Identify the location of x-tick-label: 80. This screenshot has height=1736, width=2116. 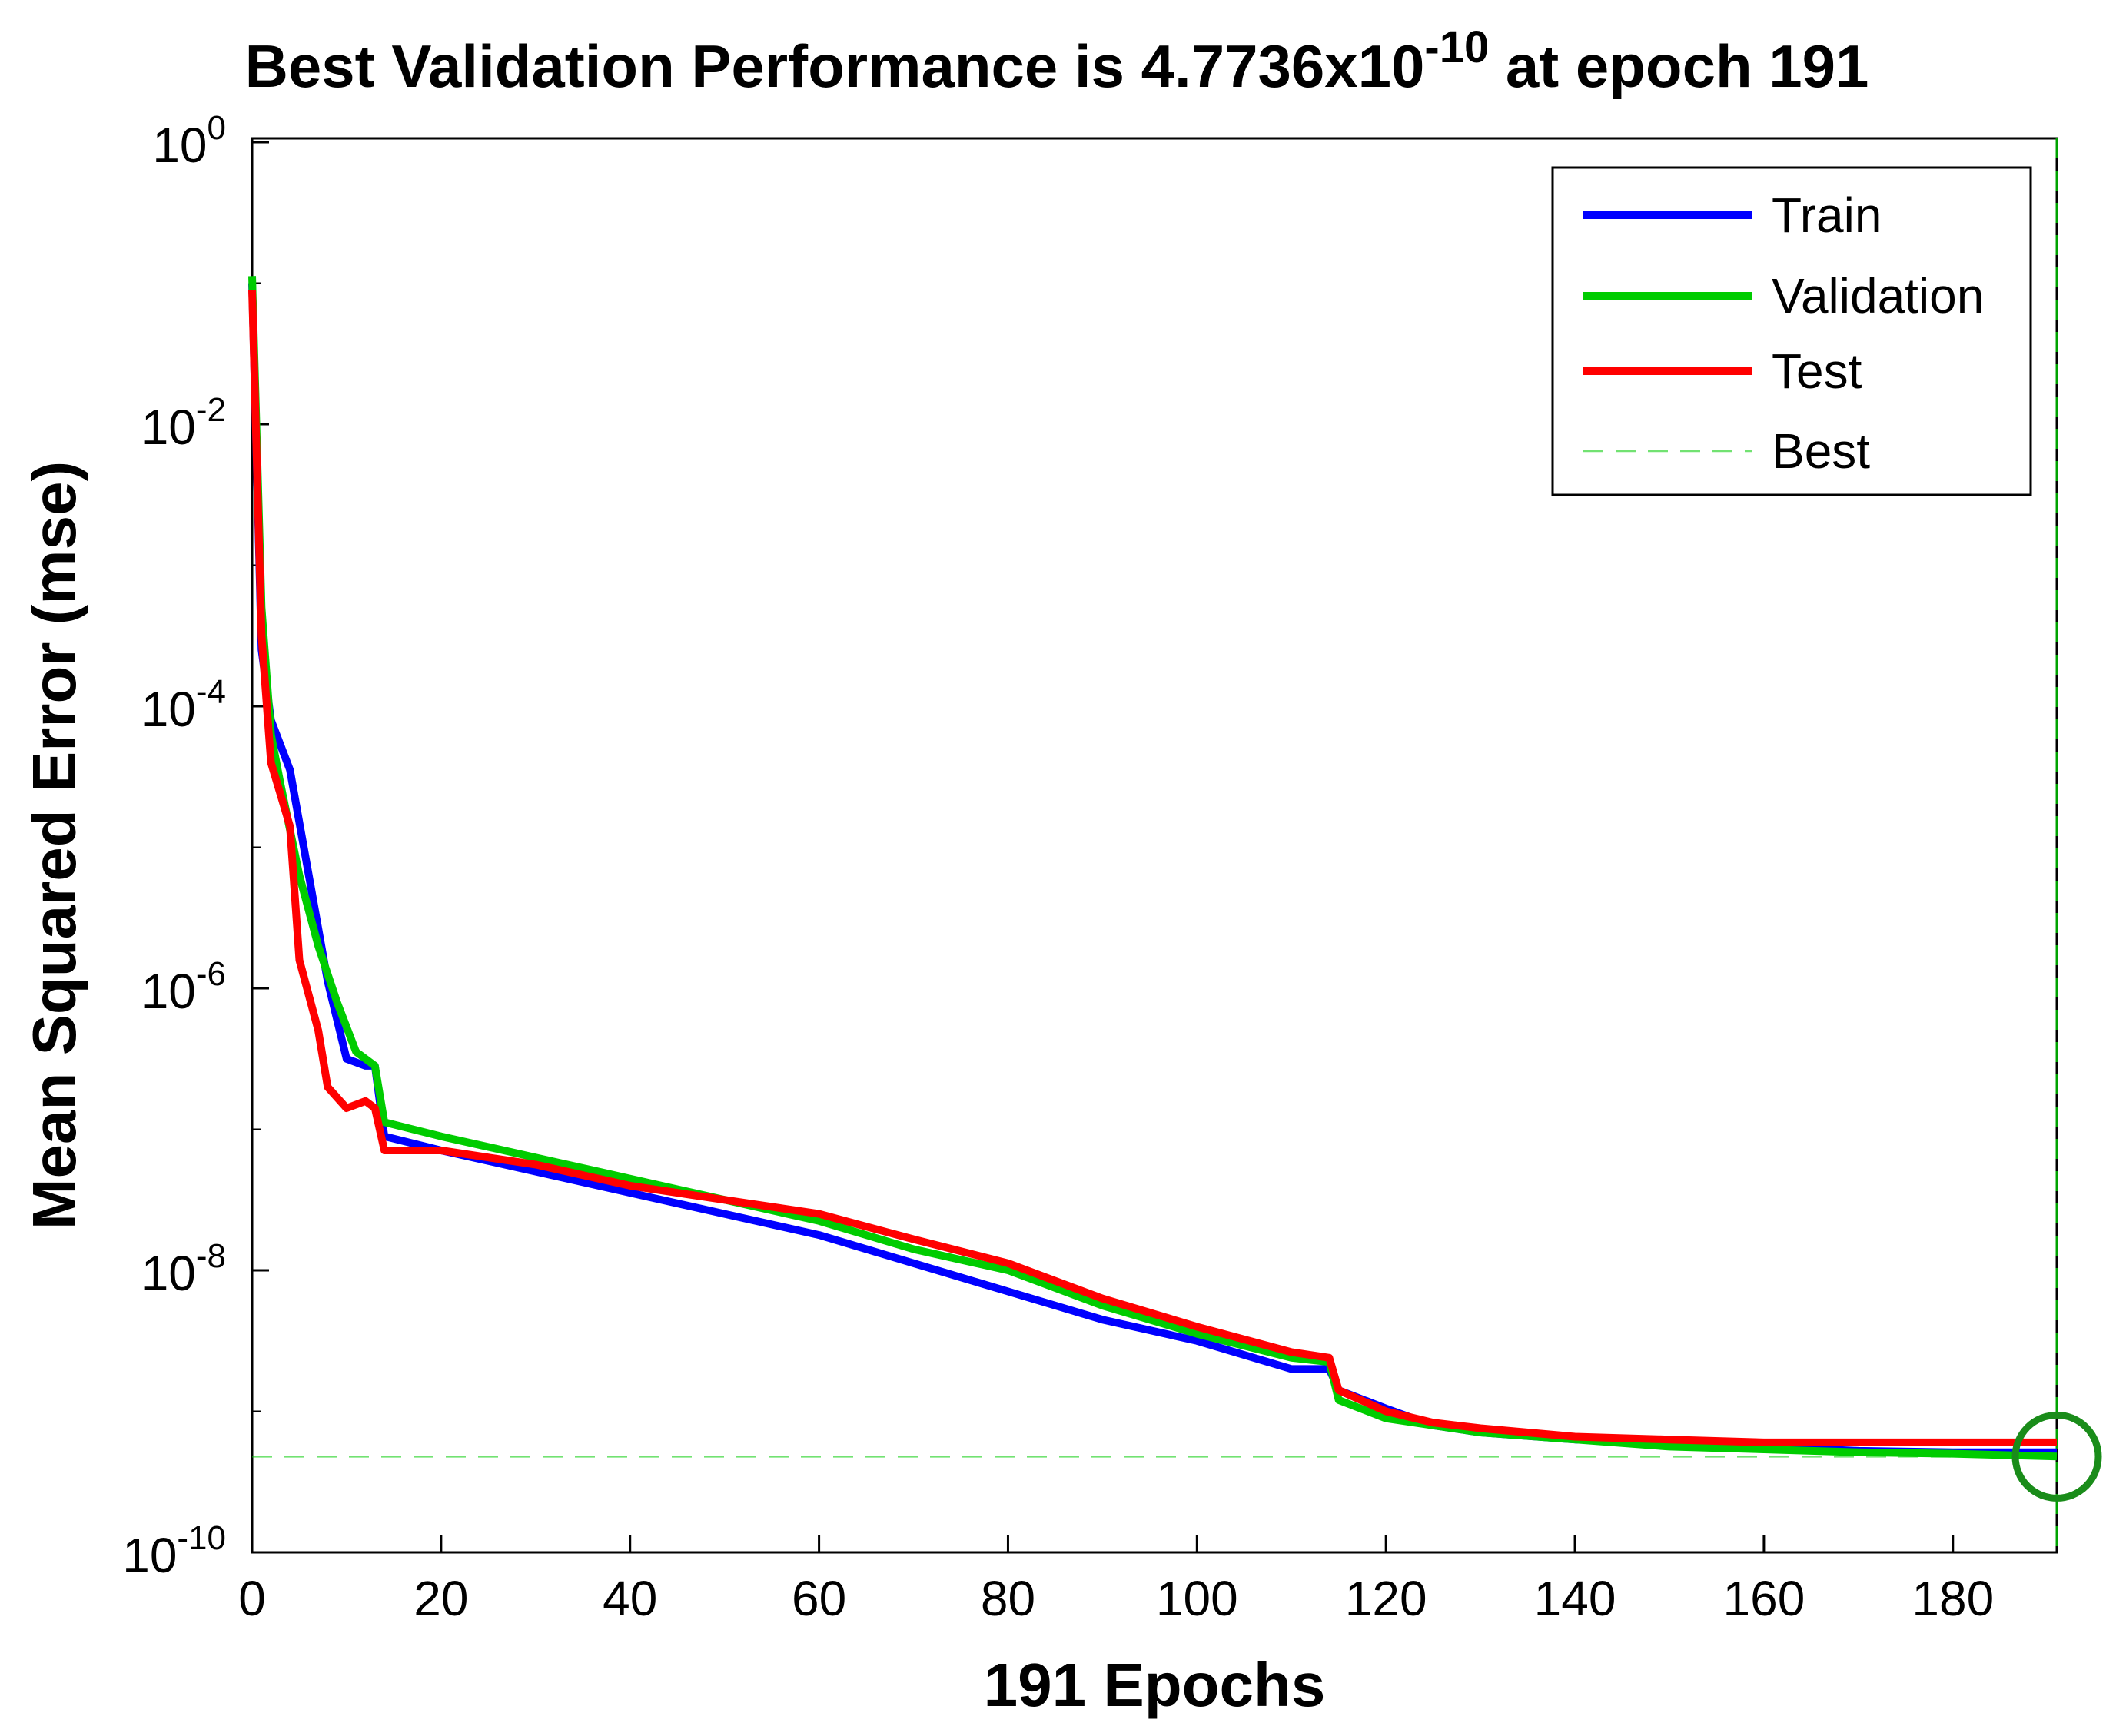
(1008, 1598).